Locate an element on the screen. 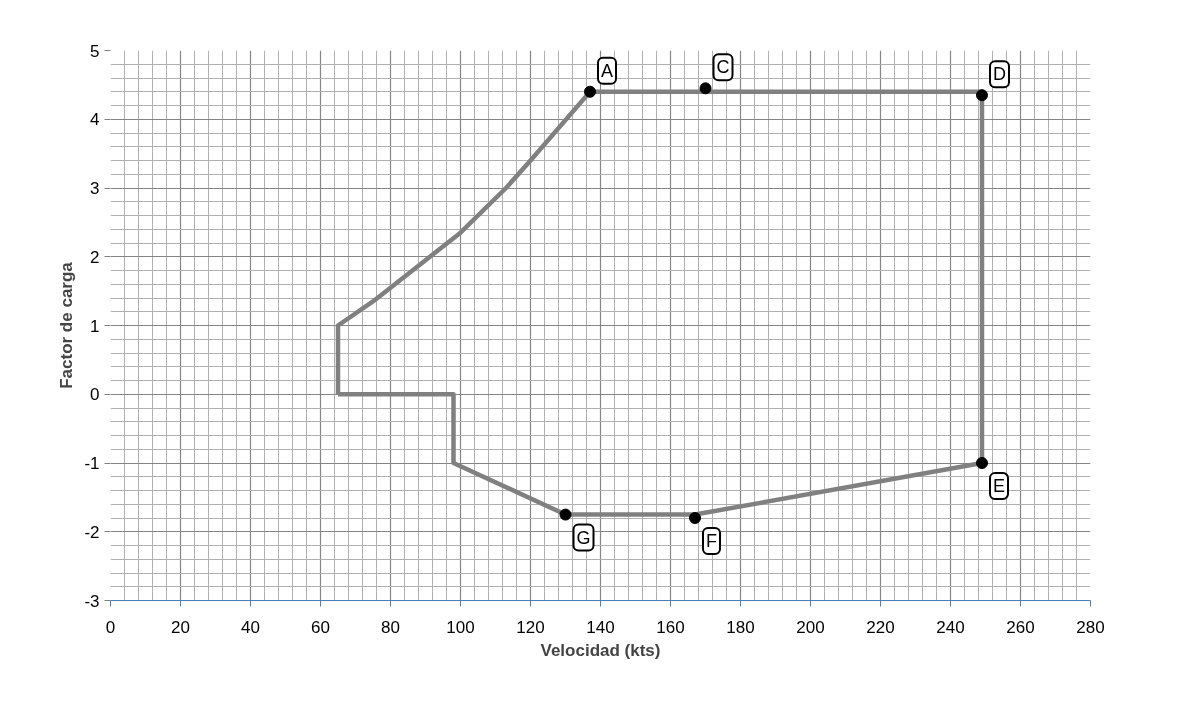 This screenshot has height=707, width=1178. y-tick-label: 5 is located at coordinates (95, 51).